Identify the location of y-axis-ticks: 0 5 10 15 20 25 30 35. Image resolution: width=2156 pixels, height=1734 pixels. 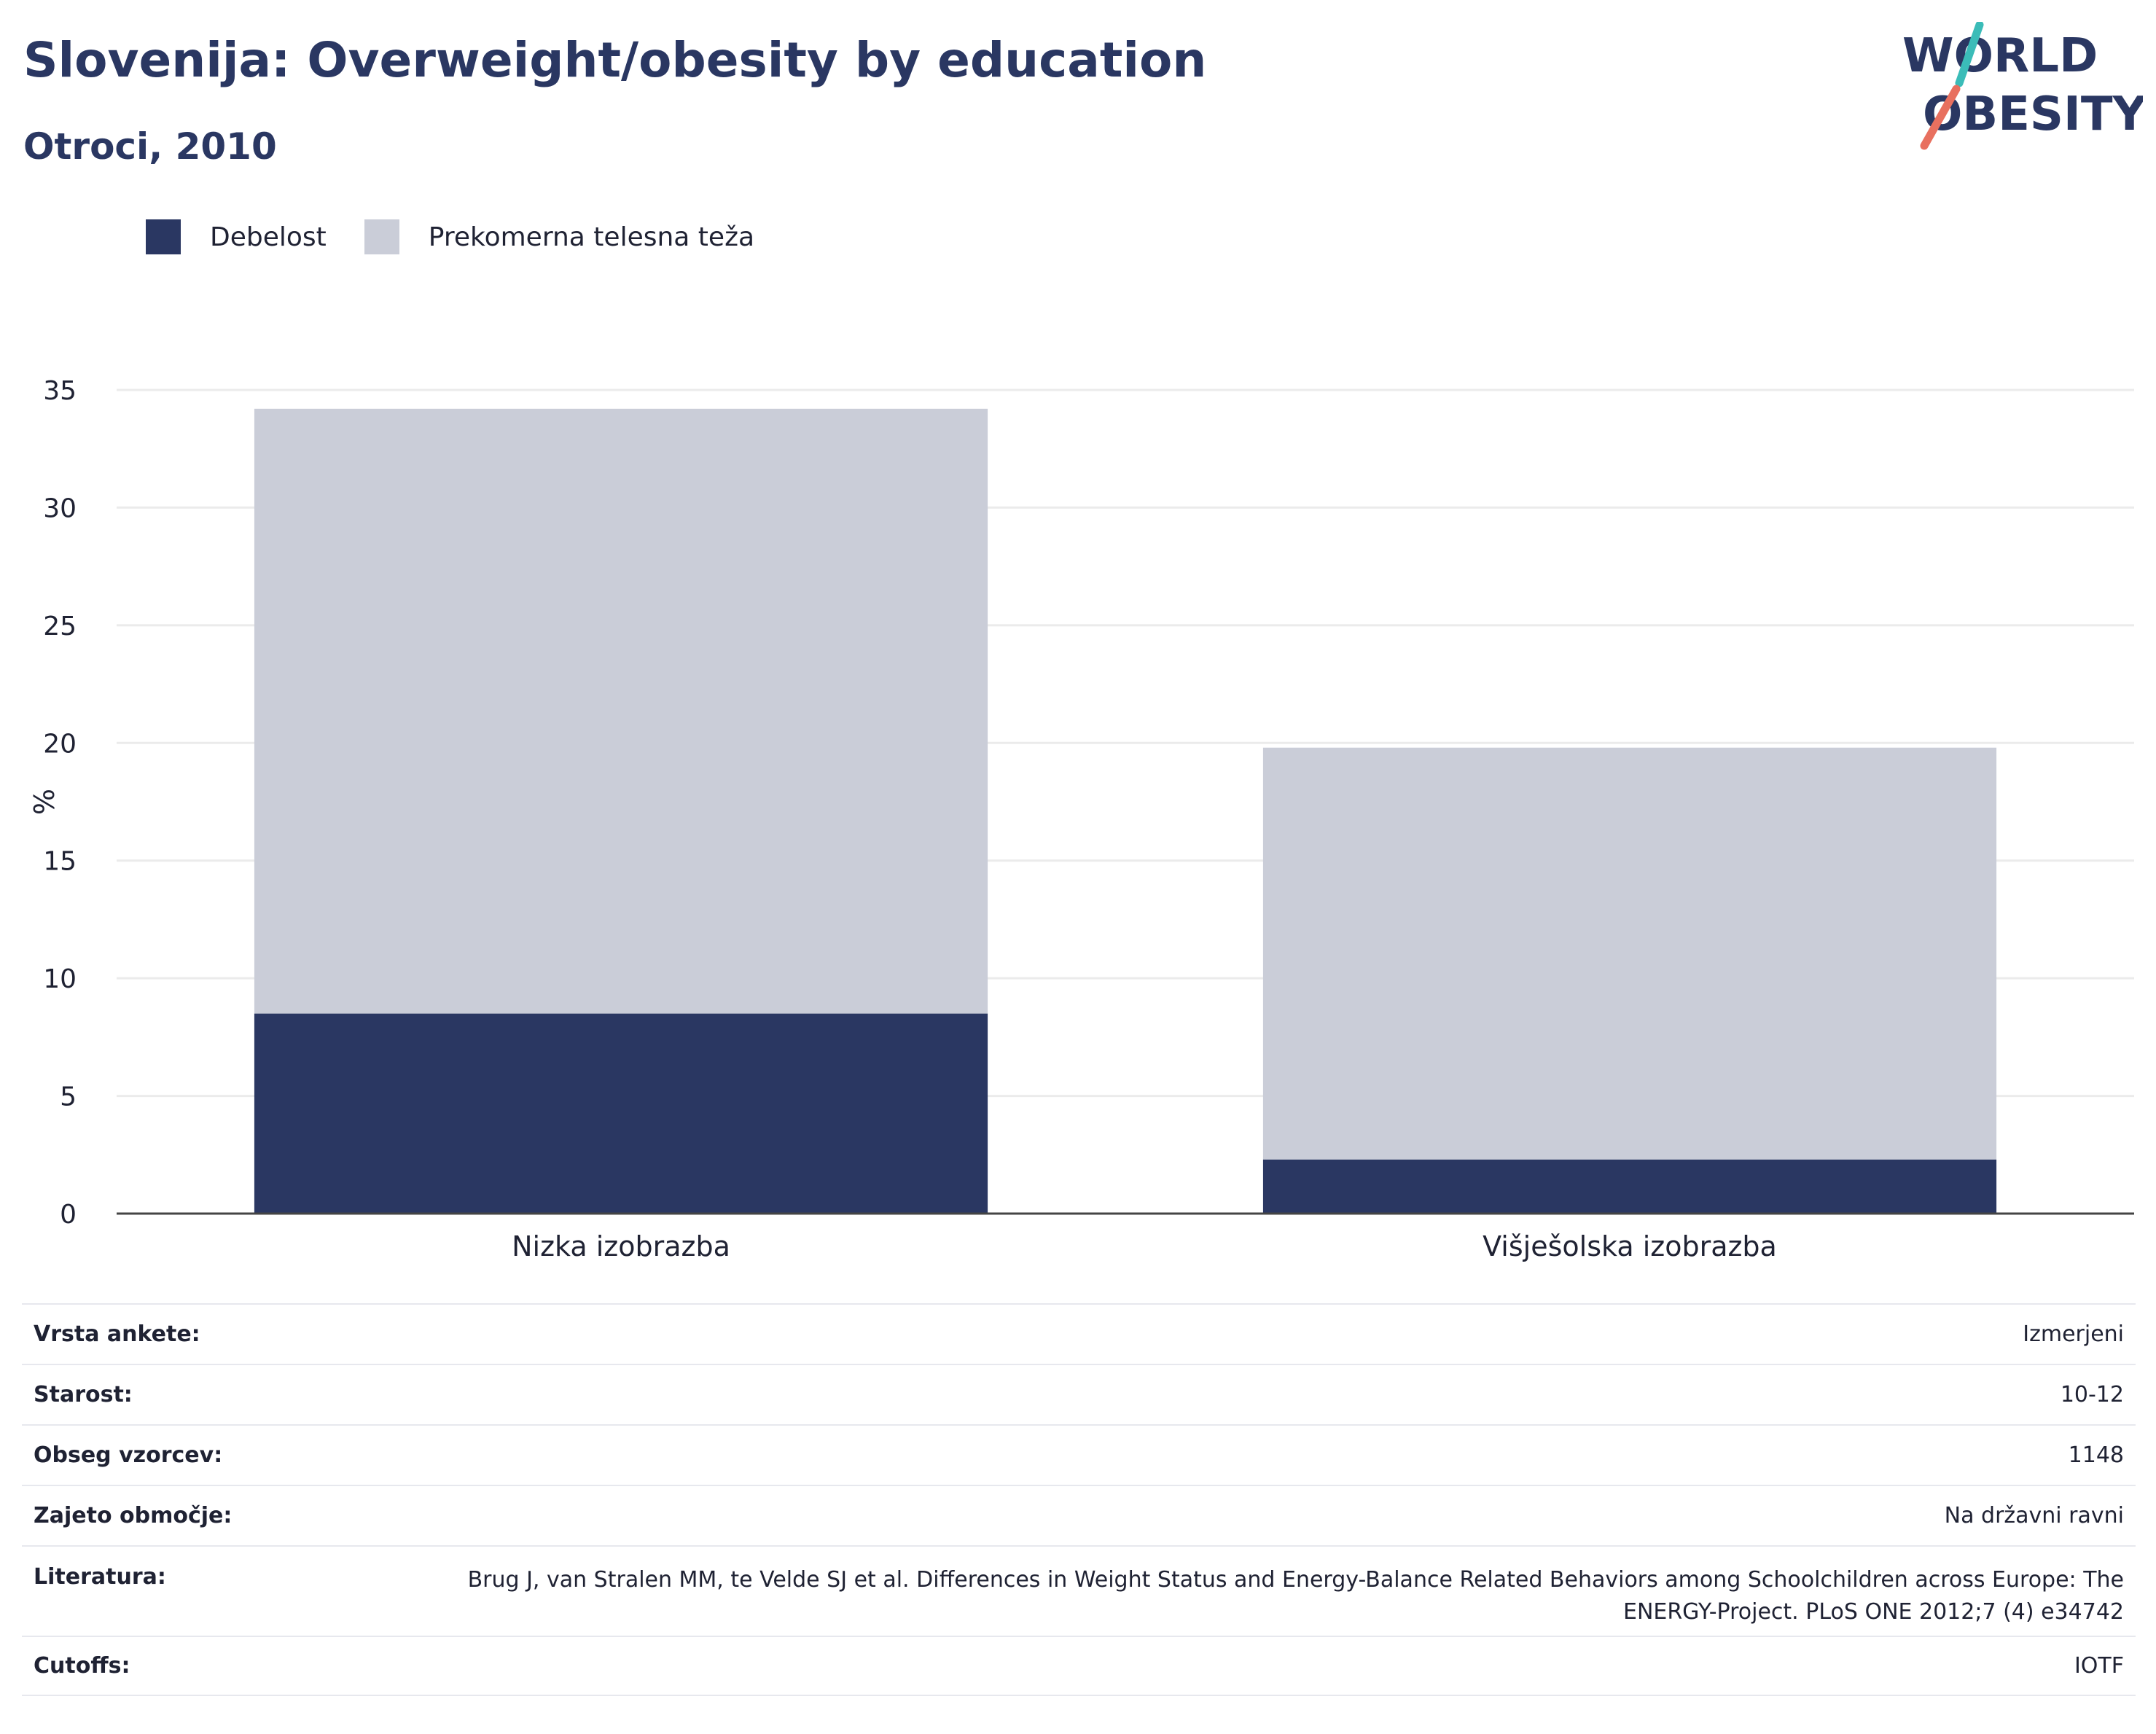
(60, 803).